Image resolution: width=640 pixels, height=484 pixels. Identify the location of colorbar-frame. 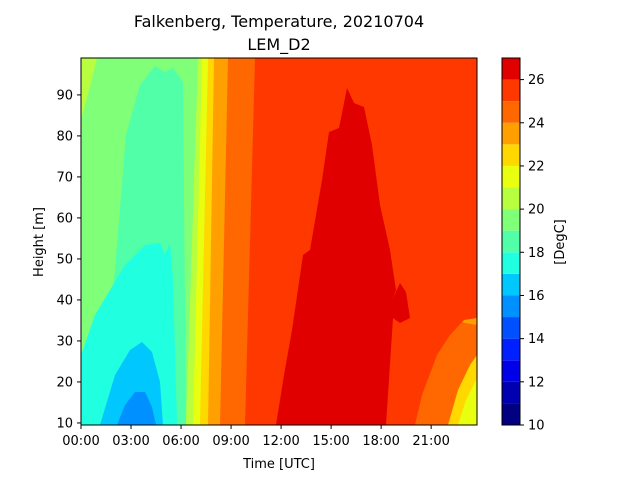
(511, 241).